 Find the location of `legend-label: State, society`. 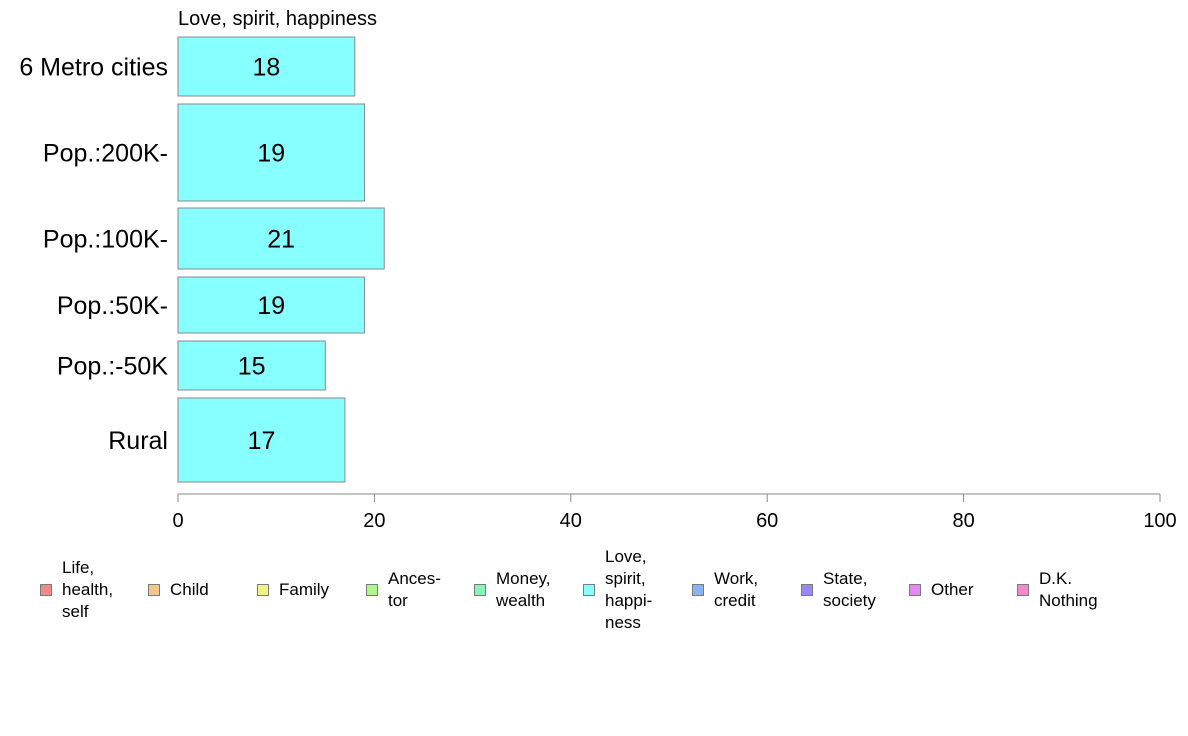

legend-label: State, society is located at coordinates (849, 589).